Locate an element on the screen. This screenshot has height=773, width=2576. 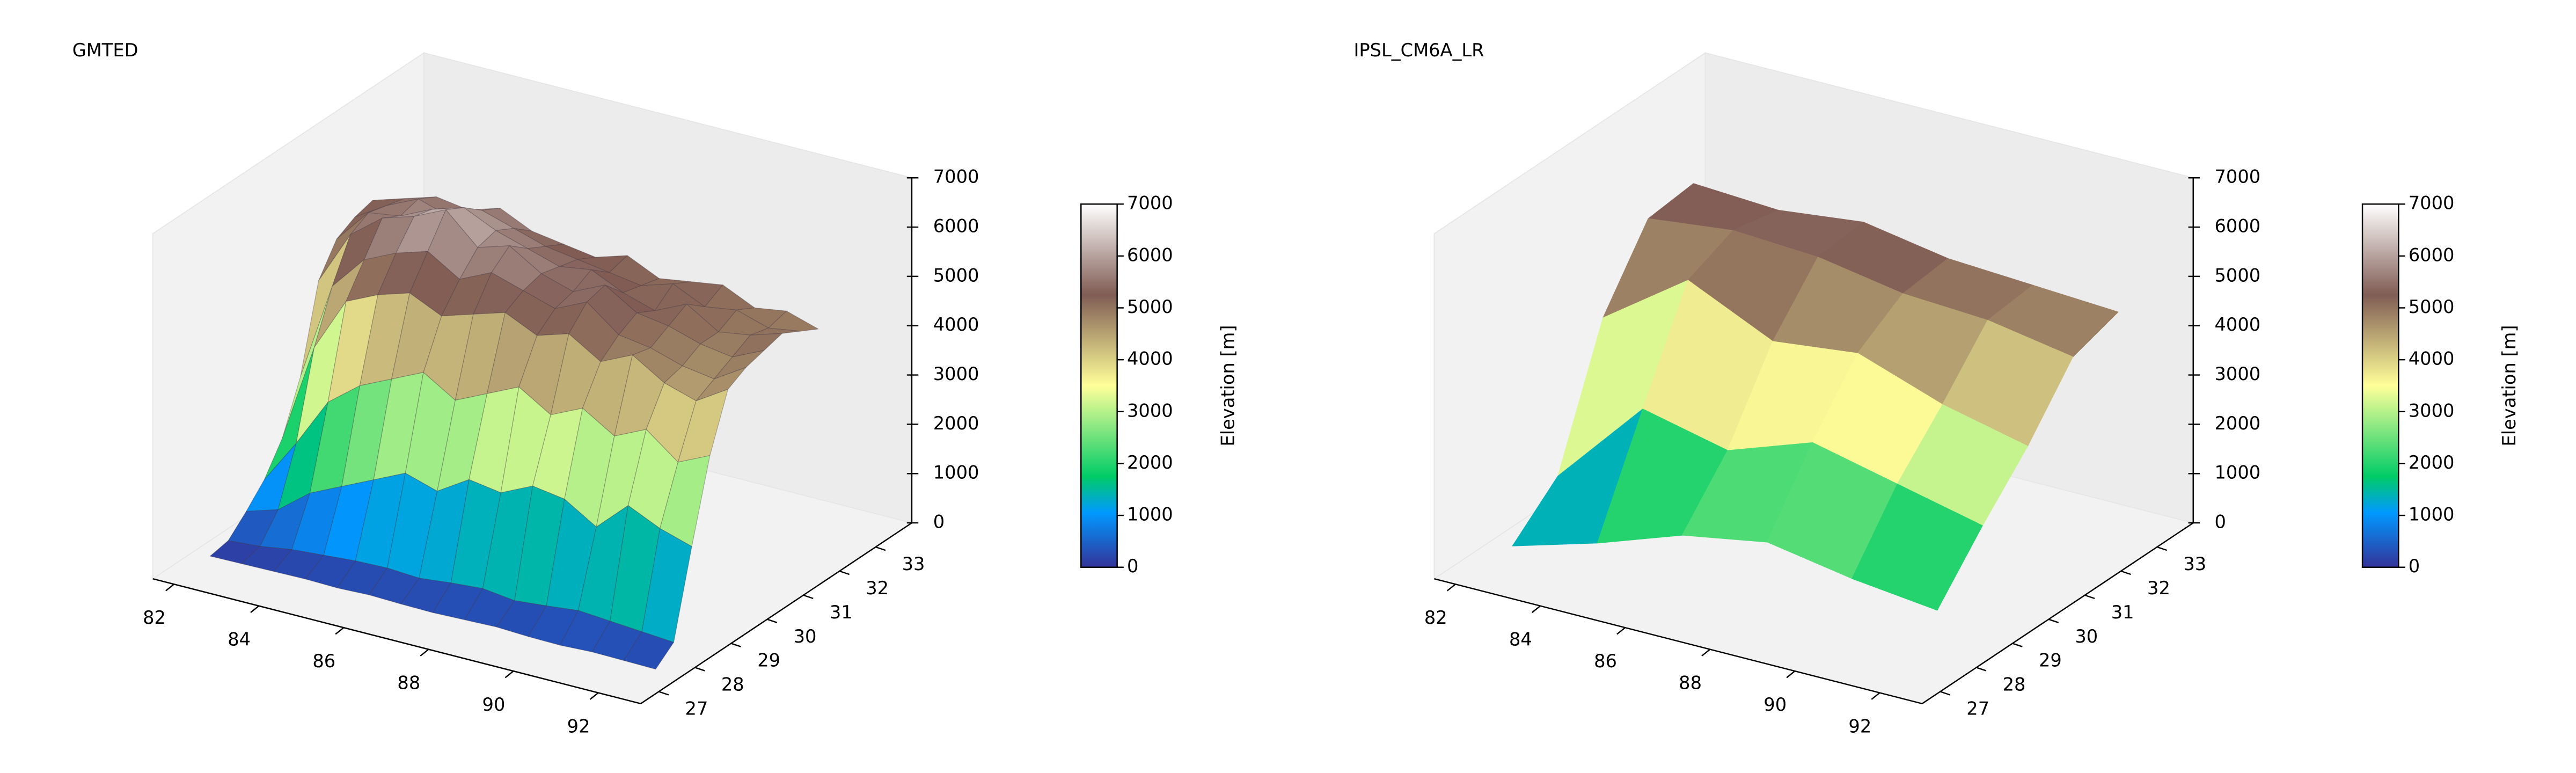
chart-title: GMTED is located at coordinates (105, 50).